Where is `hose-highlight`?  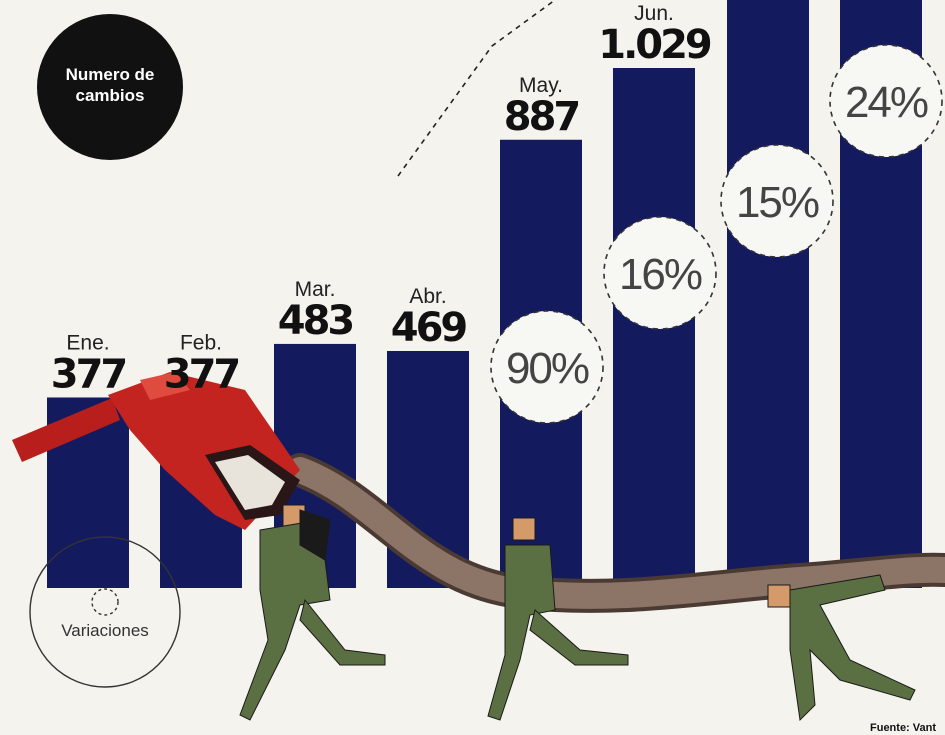 hose-highlight is located at coordinates (616, 533).